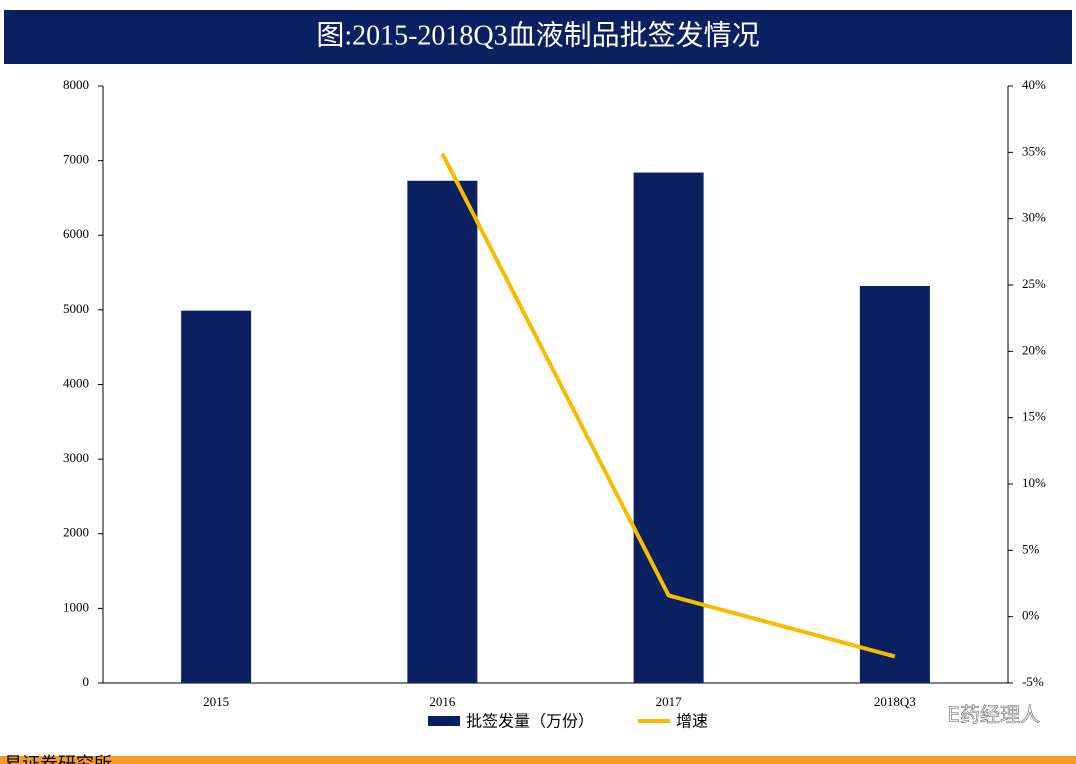 This screenshot has height=764, width=1076. What do you see at coordinates (444, 721) in the screenshot?
I see `legend-swatch` at bounding box center [444, 721].